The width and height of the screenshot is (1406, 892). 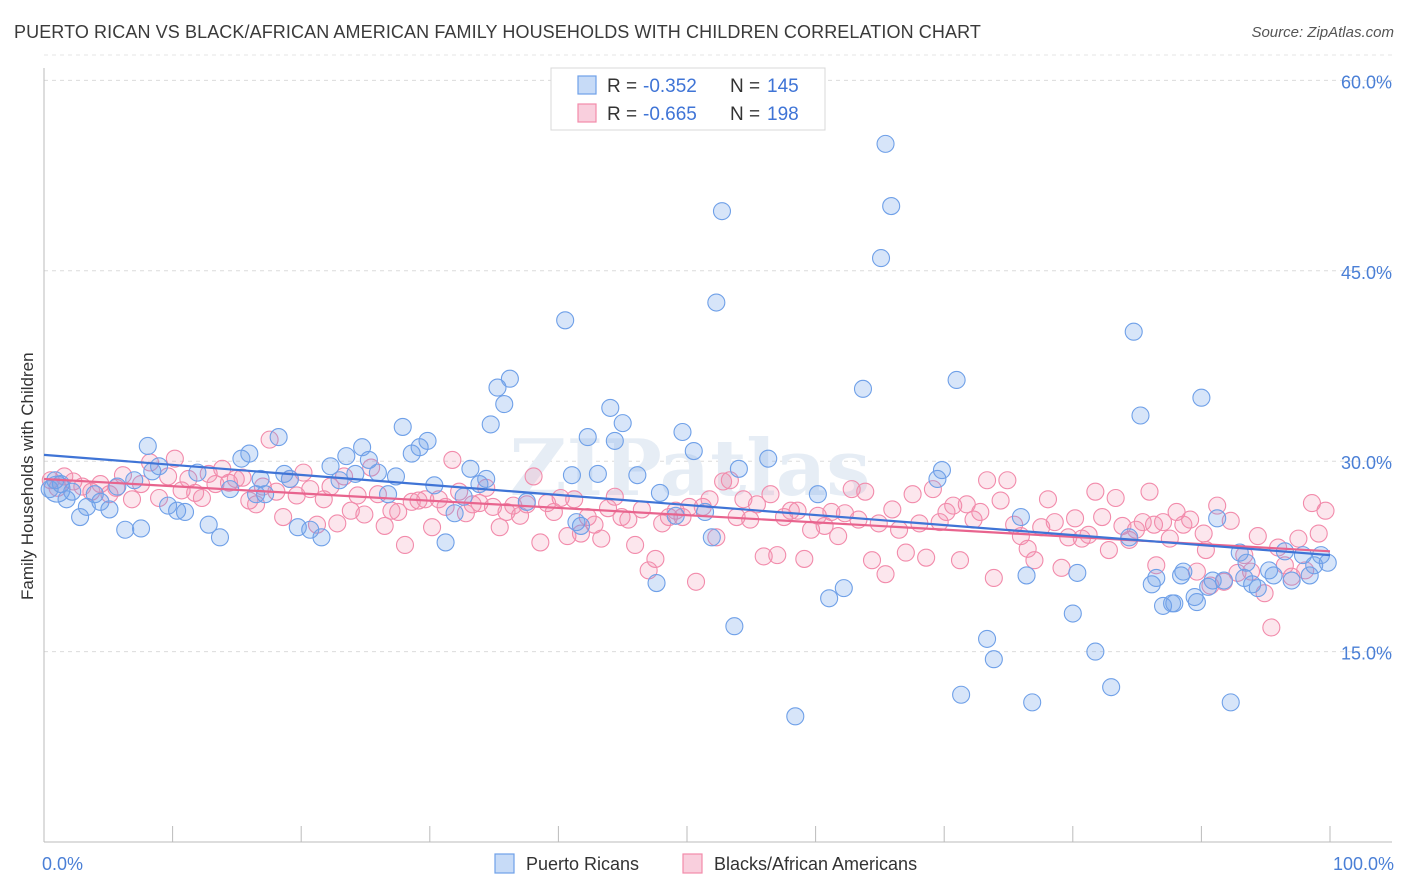 I want to click on source-label: Source: ZipAtlas.com, so click(x=1322, y=32).